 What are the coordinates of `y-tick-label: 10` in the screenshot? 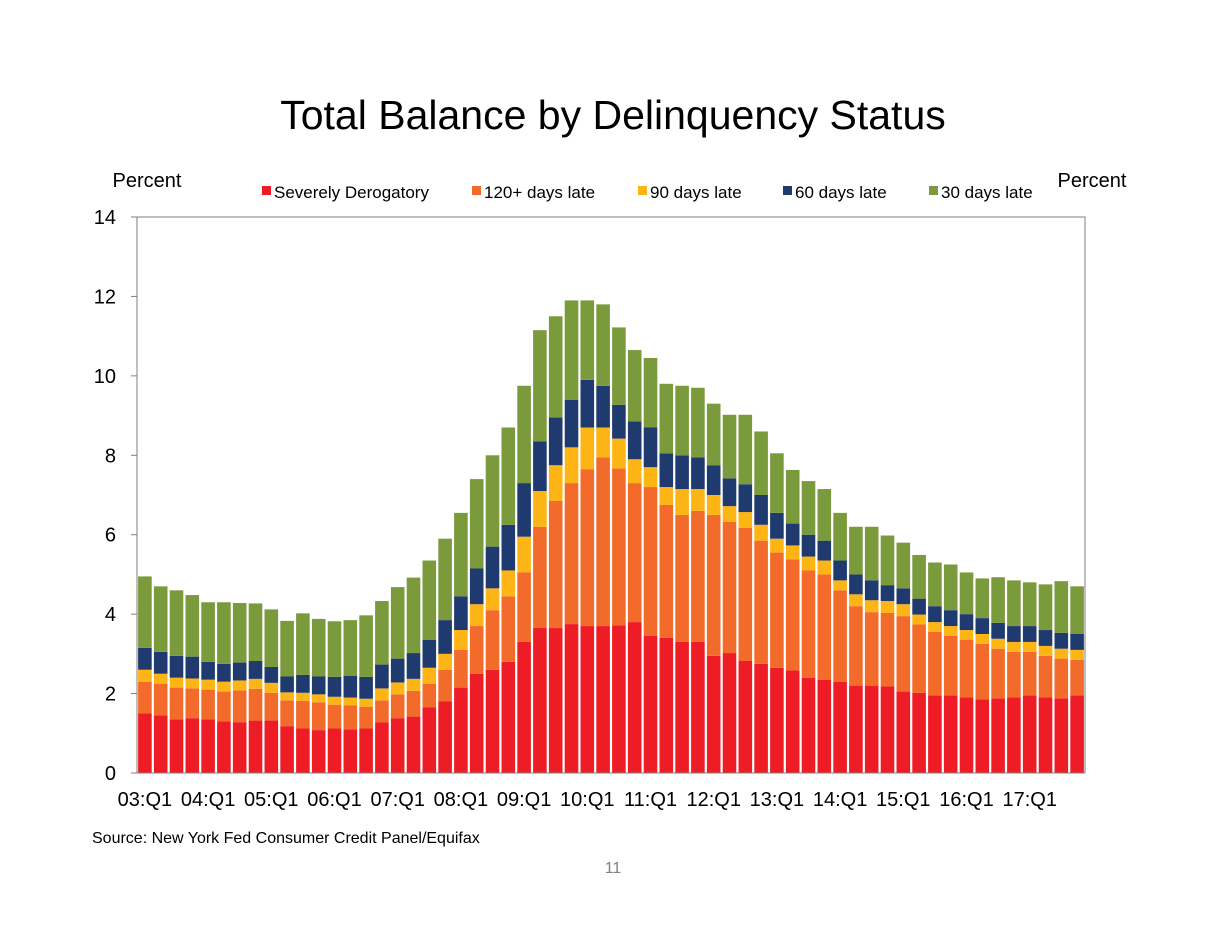 It's located at (105, 377).